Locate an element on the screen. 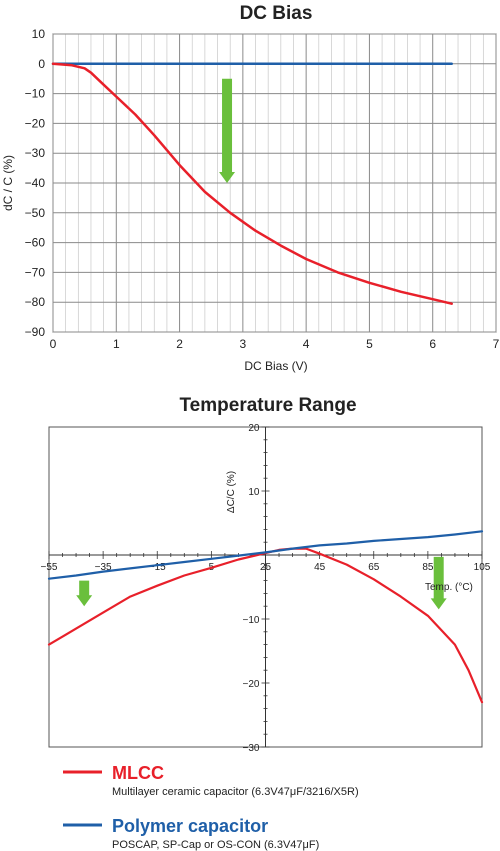 This screenshot has width=500, height=851. x-tick-label: 45 is located at coordinates (320, 567).